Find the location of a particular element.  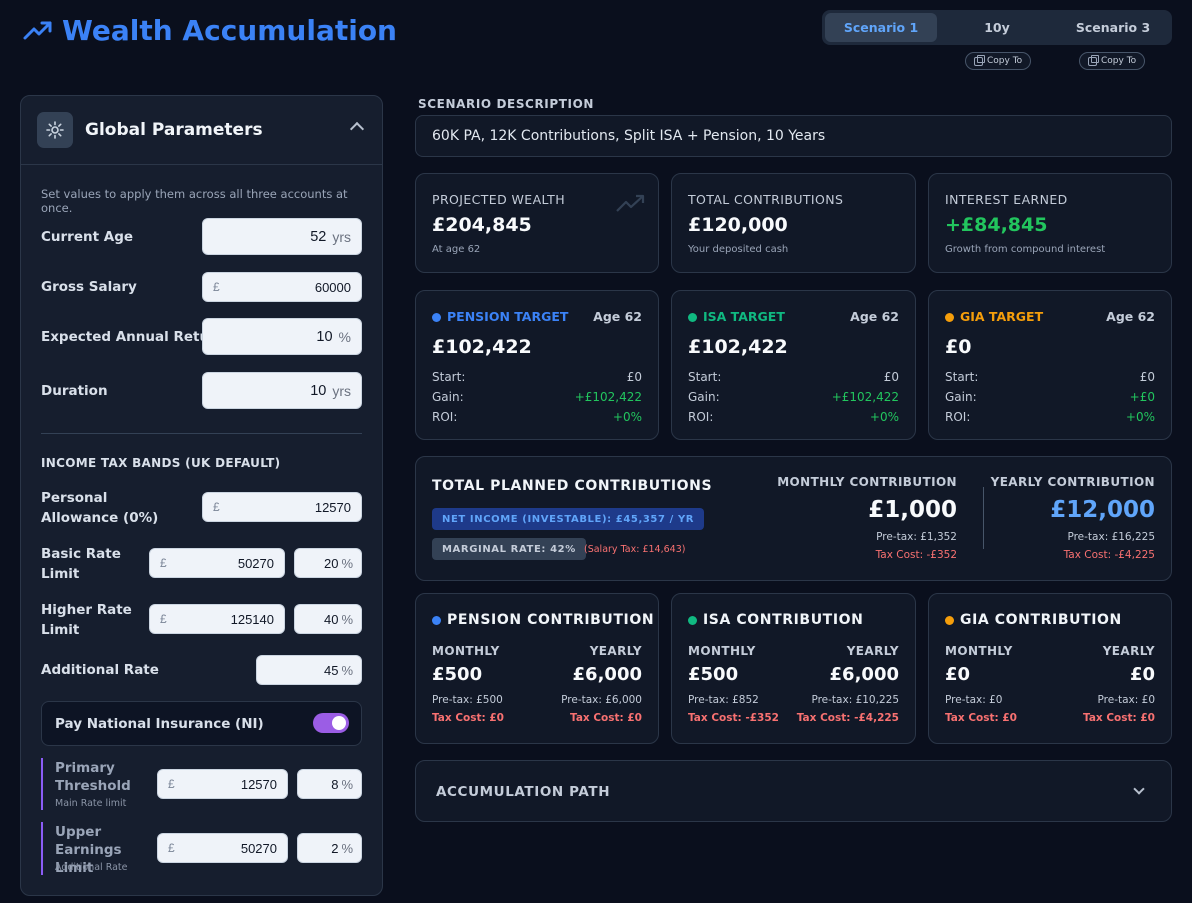

gross-salary-field: £ 60000 is located at coordinates (282, 287).